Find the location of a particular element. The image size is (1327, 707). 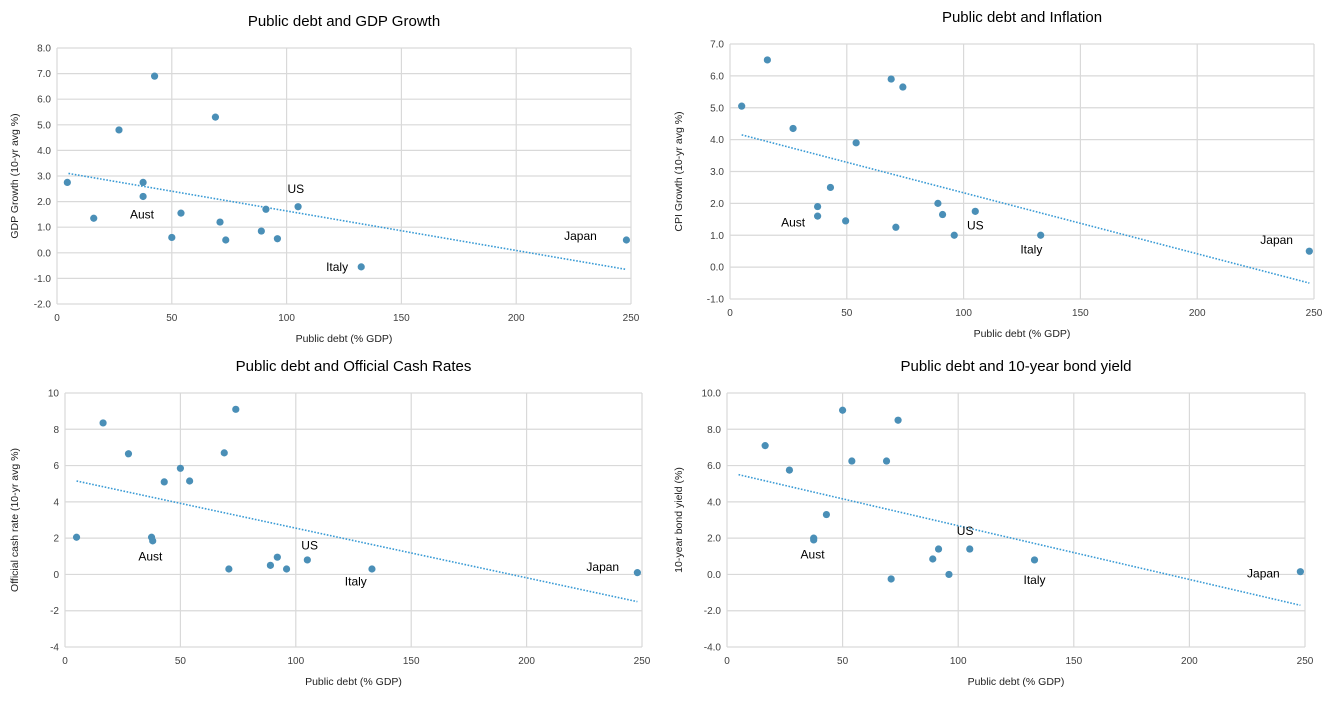

annotation-label: Aust is located at coordinates (813, 554).